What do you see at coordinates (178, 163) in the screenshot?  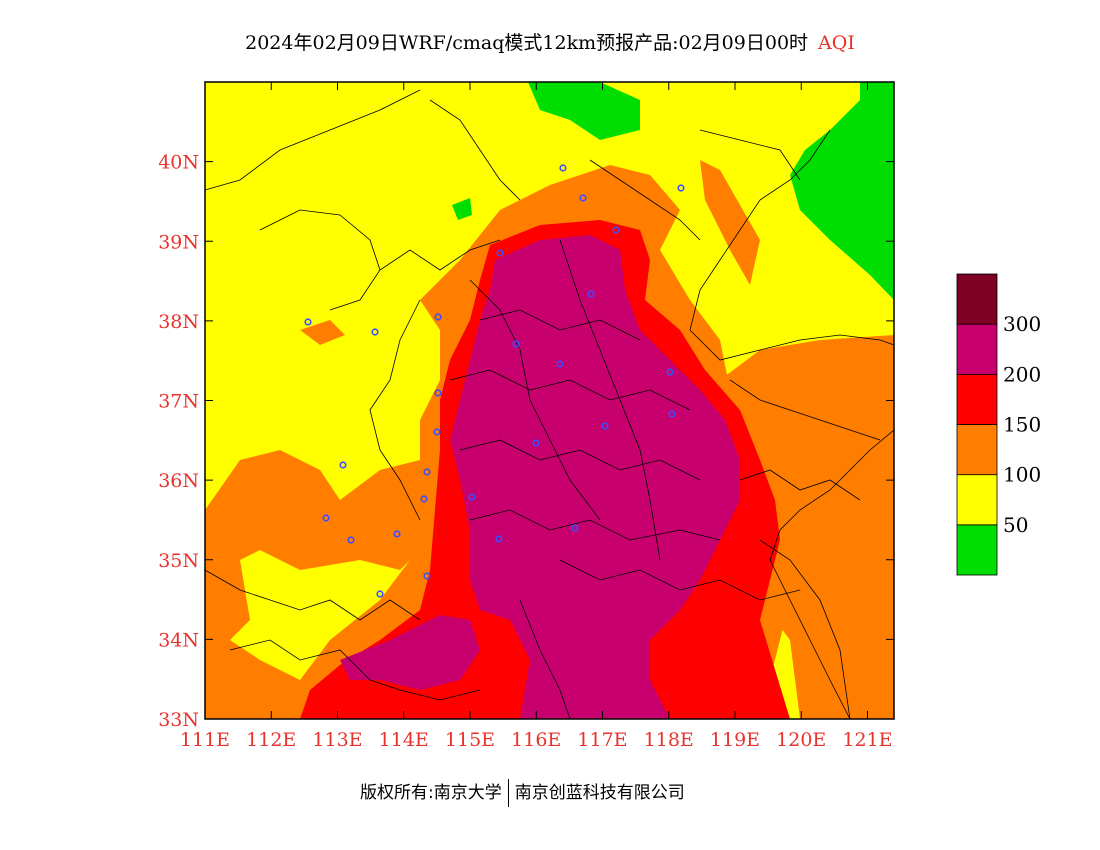 I see `lat-tick-label: 40N` at bounding box center [178, 163].